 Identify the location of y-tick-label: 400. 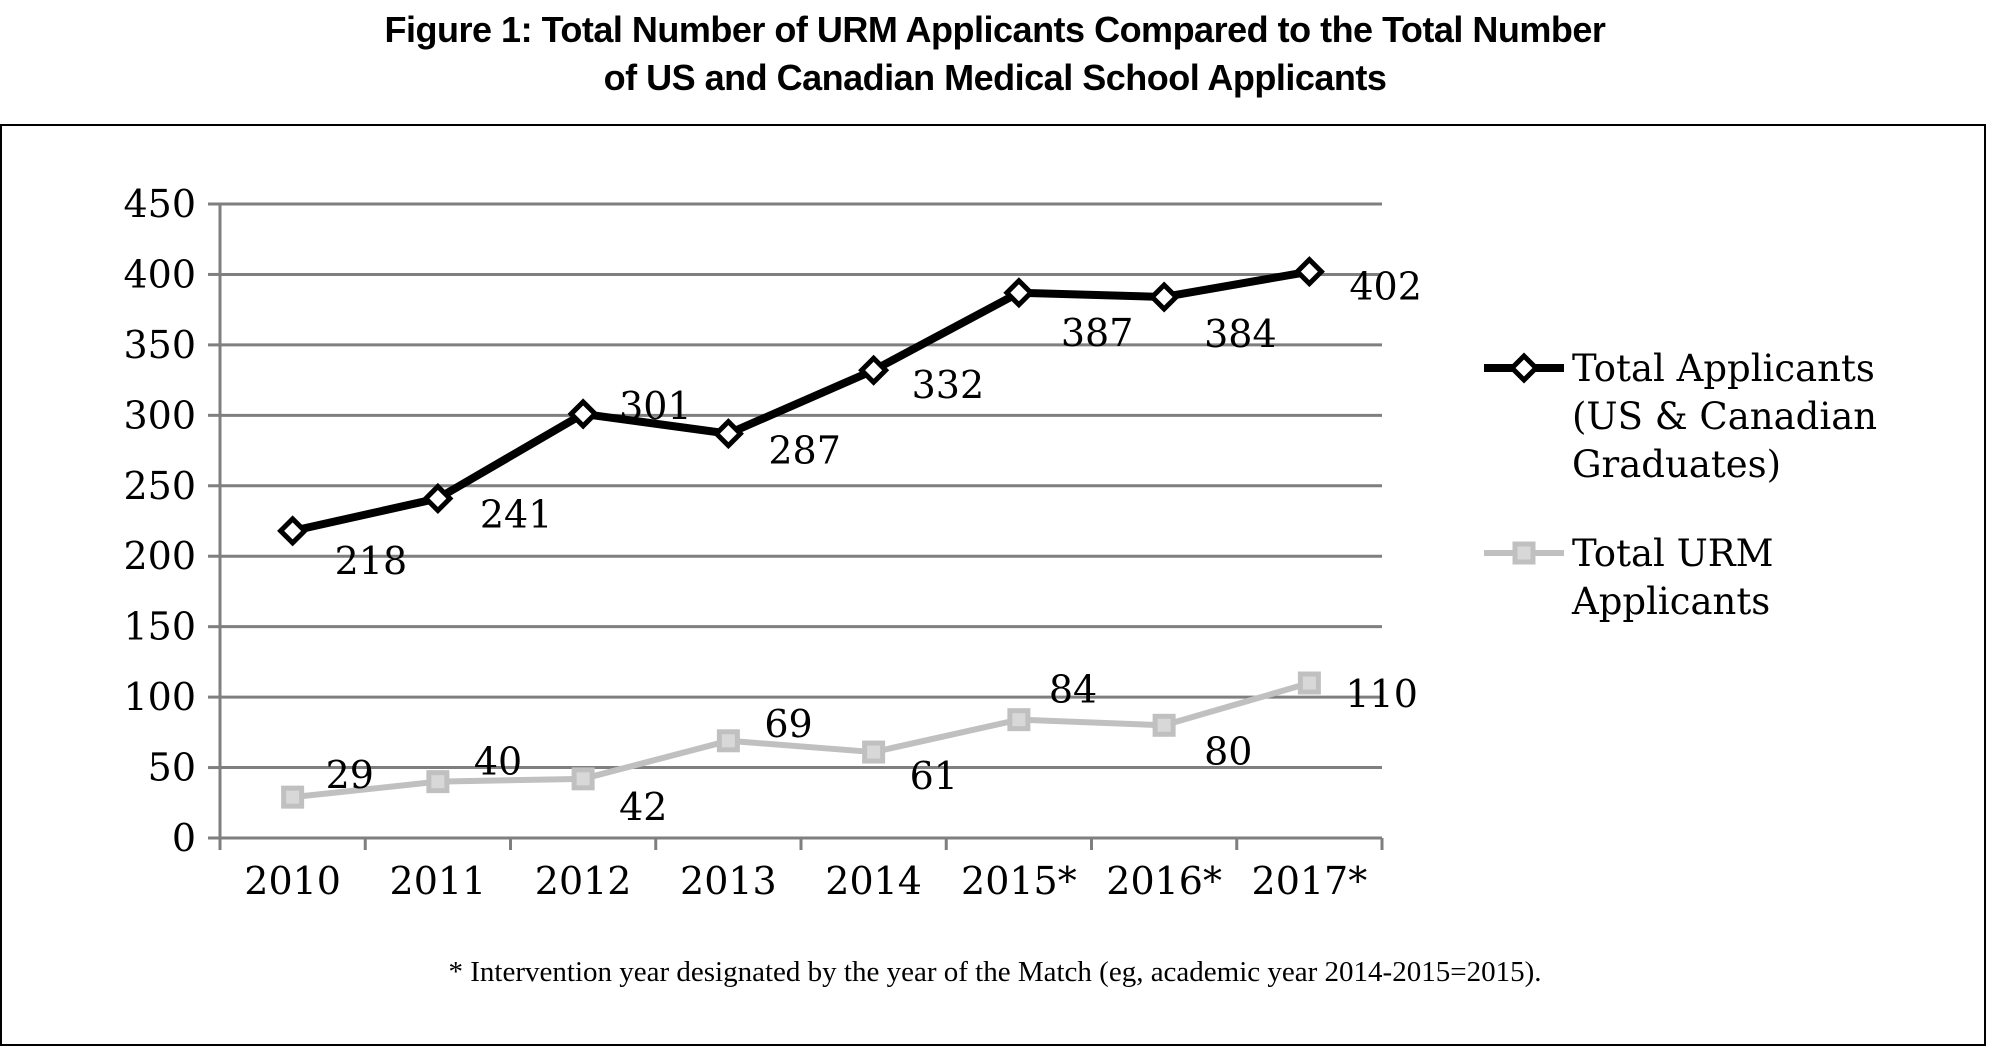
(159, 274).